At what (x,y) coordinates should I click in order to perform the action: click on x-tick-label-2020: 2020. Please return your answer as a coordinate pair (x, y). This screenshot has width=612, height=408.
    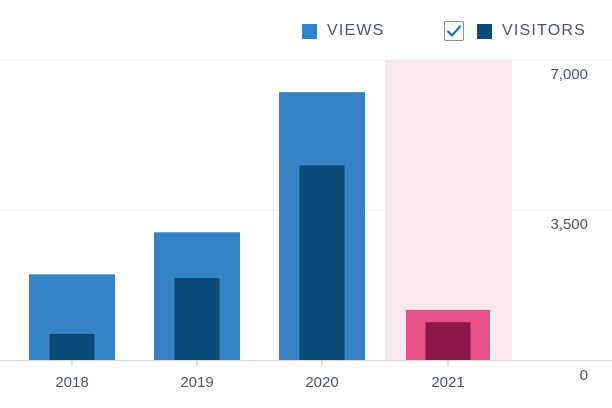
    Looking at the image, I should click on (321, 382).